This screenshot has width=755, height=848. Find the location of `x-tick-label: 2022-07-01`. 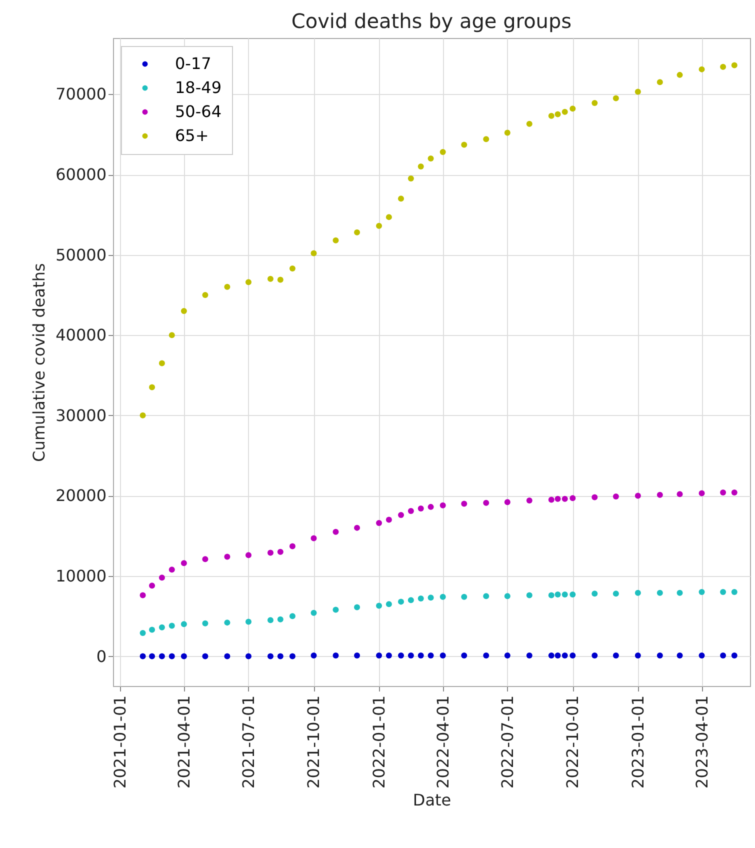

x-tick-label: 2022-07-01 is located at coordinates (507, 742).